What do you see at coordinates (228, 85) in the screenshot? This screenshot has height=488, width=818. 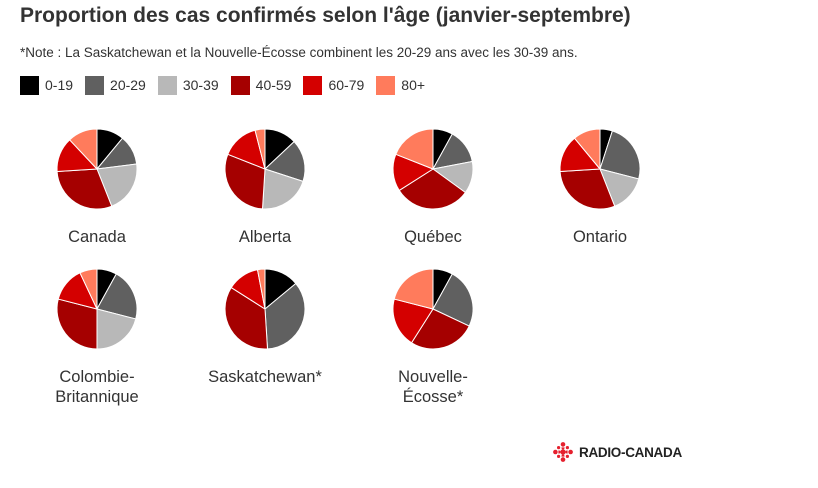 I see `legend: 0-19 20-29 30-39 40-59 60-79 80+` at bounding box center [228, 85].